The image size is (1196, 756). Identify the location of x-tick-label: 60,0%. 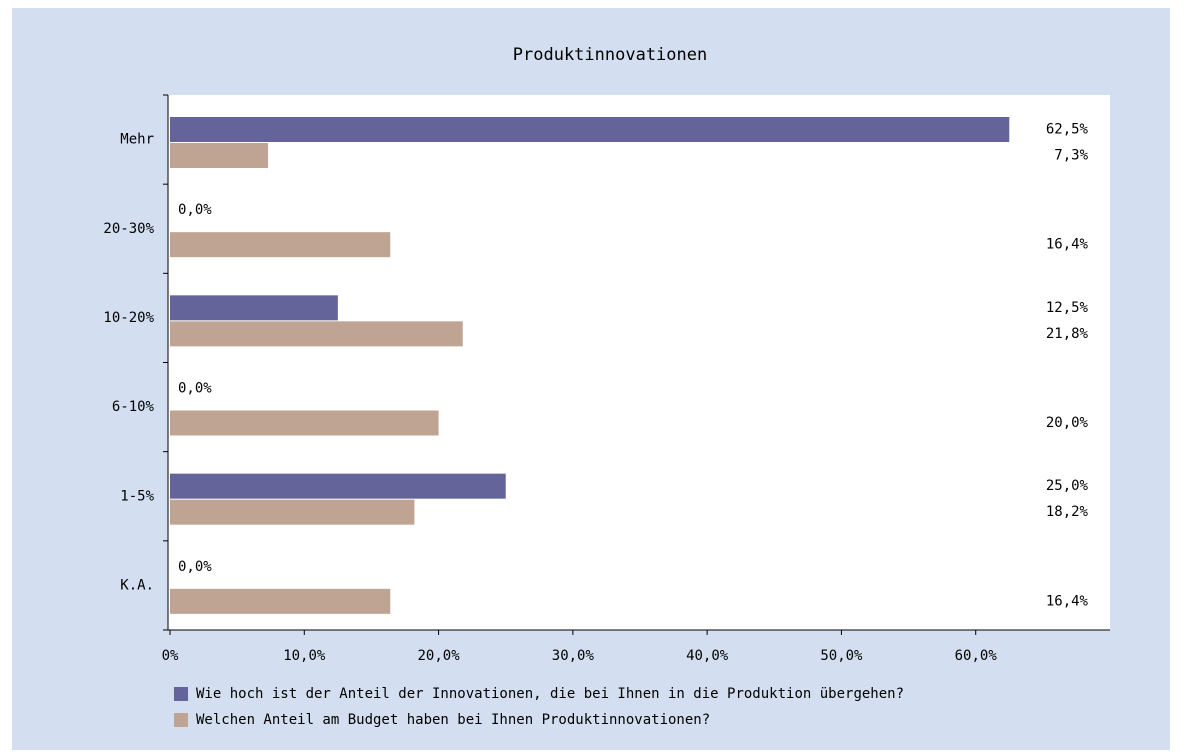
(976, 656).